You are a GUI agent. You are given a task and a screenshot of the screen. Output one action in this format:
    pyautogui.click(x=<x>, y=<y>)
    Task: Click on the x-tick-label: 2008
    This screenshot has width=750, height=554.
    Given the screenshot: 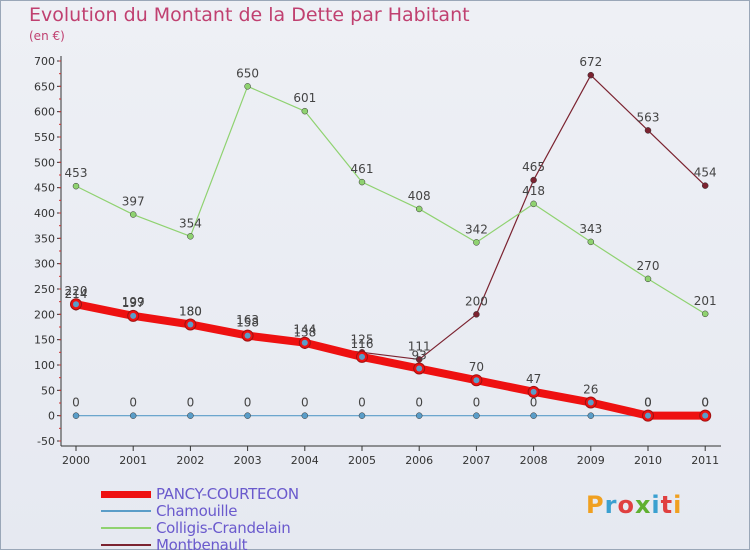 What is the action you would take?
    pyautogui.click(x=534, y=460)
    